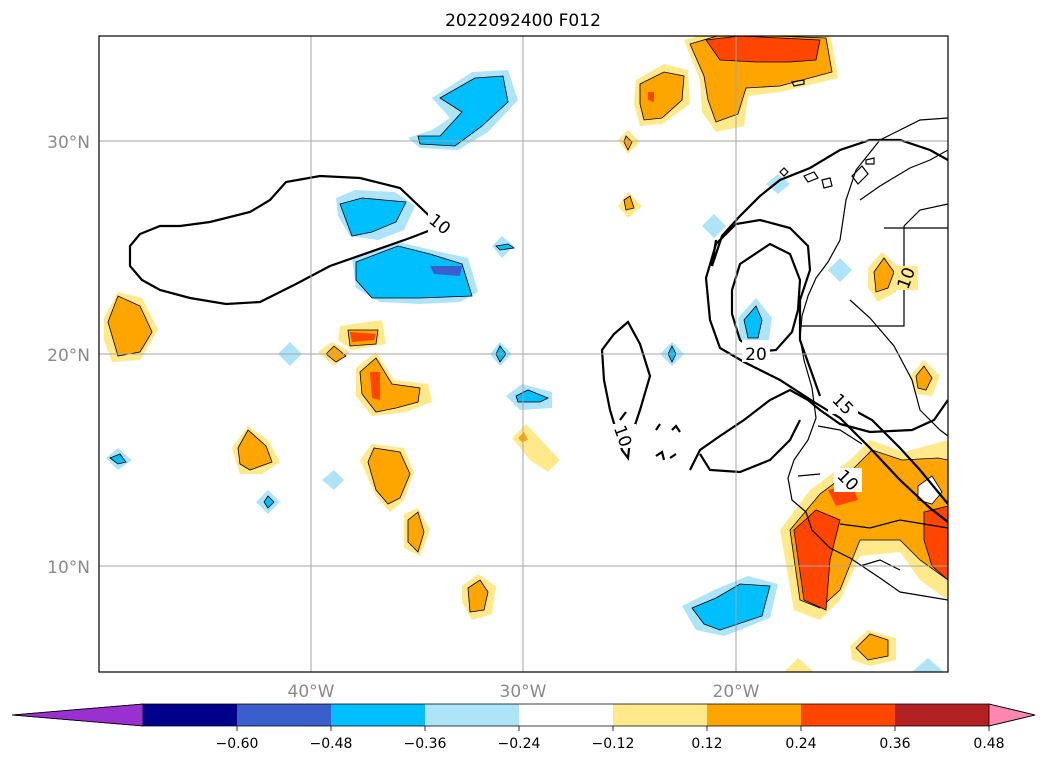 The image size is (1047, 765). Describe the element at coordinates (800, 744) in the screenshot. I see `colorbar-tick-label: 0.24` at that location.